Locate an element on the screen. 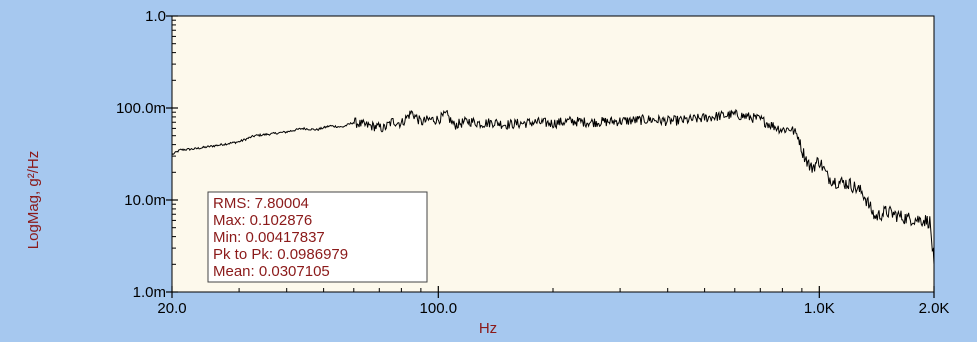 The image size is (977, 342). stats-min: Min: 0.00417837 is located at coordinates (269, 237).